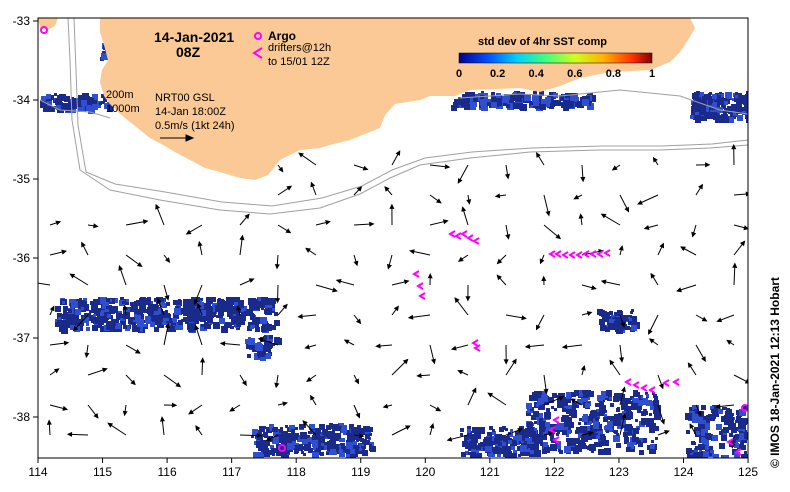 Image resolution: width=790 pixels, height=492 pixels. Describe the element at coordinates (22, 258) in the screenshot. I see `y-tick-label: -36` at that location.